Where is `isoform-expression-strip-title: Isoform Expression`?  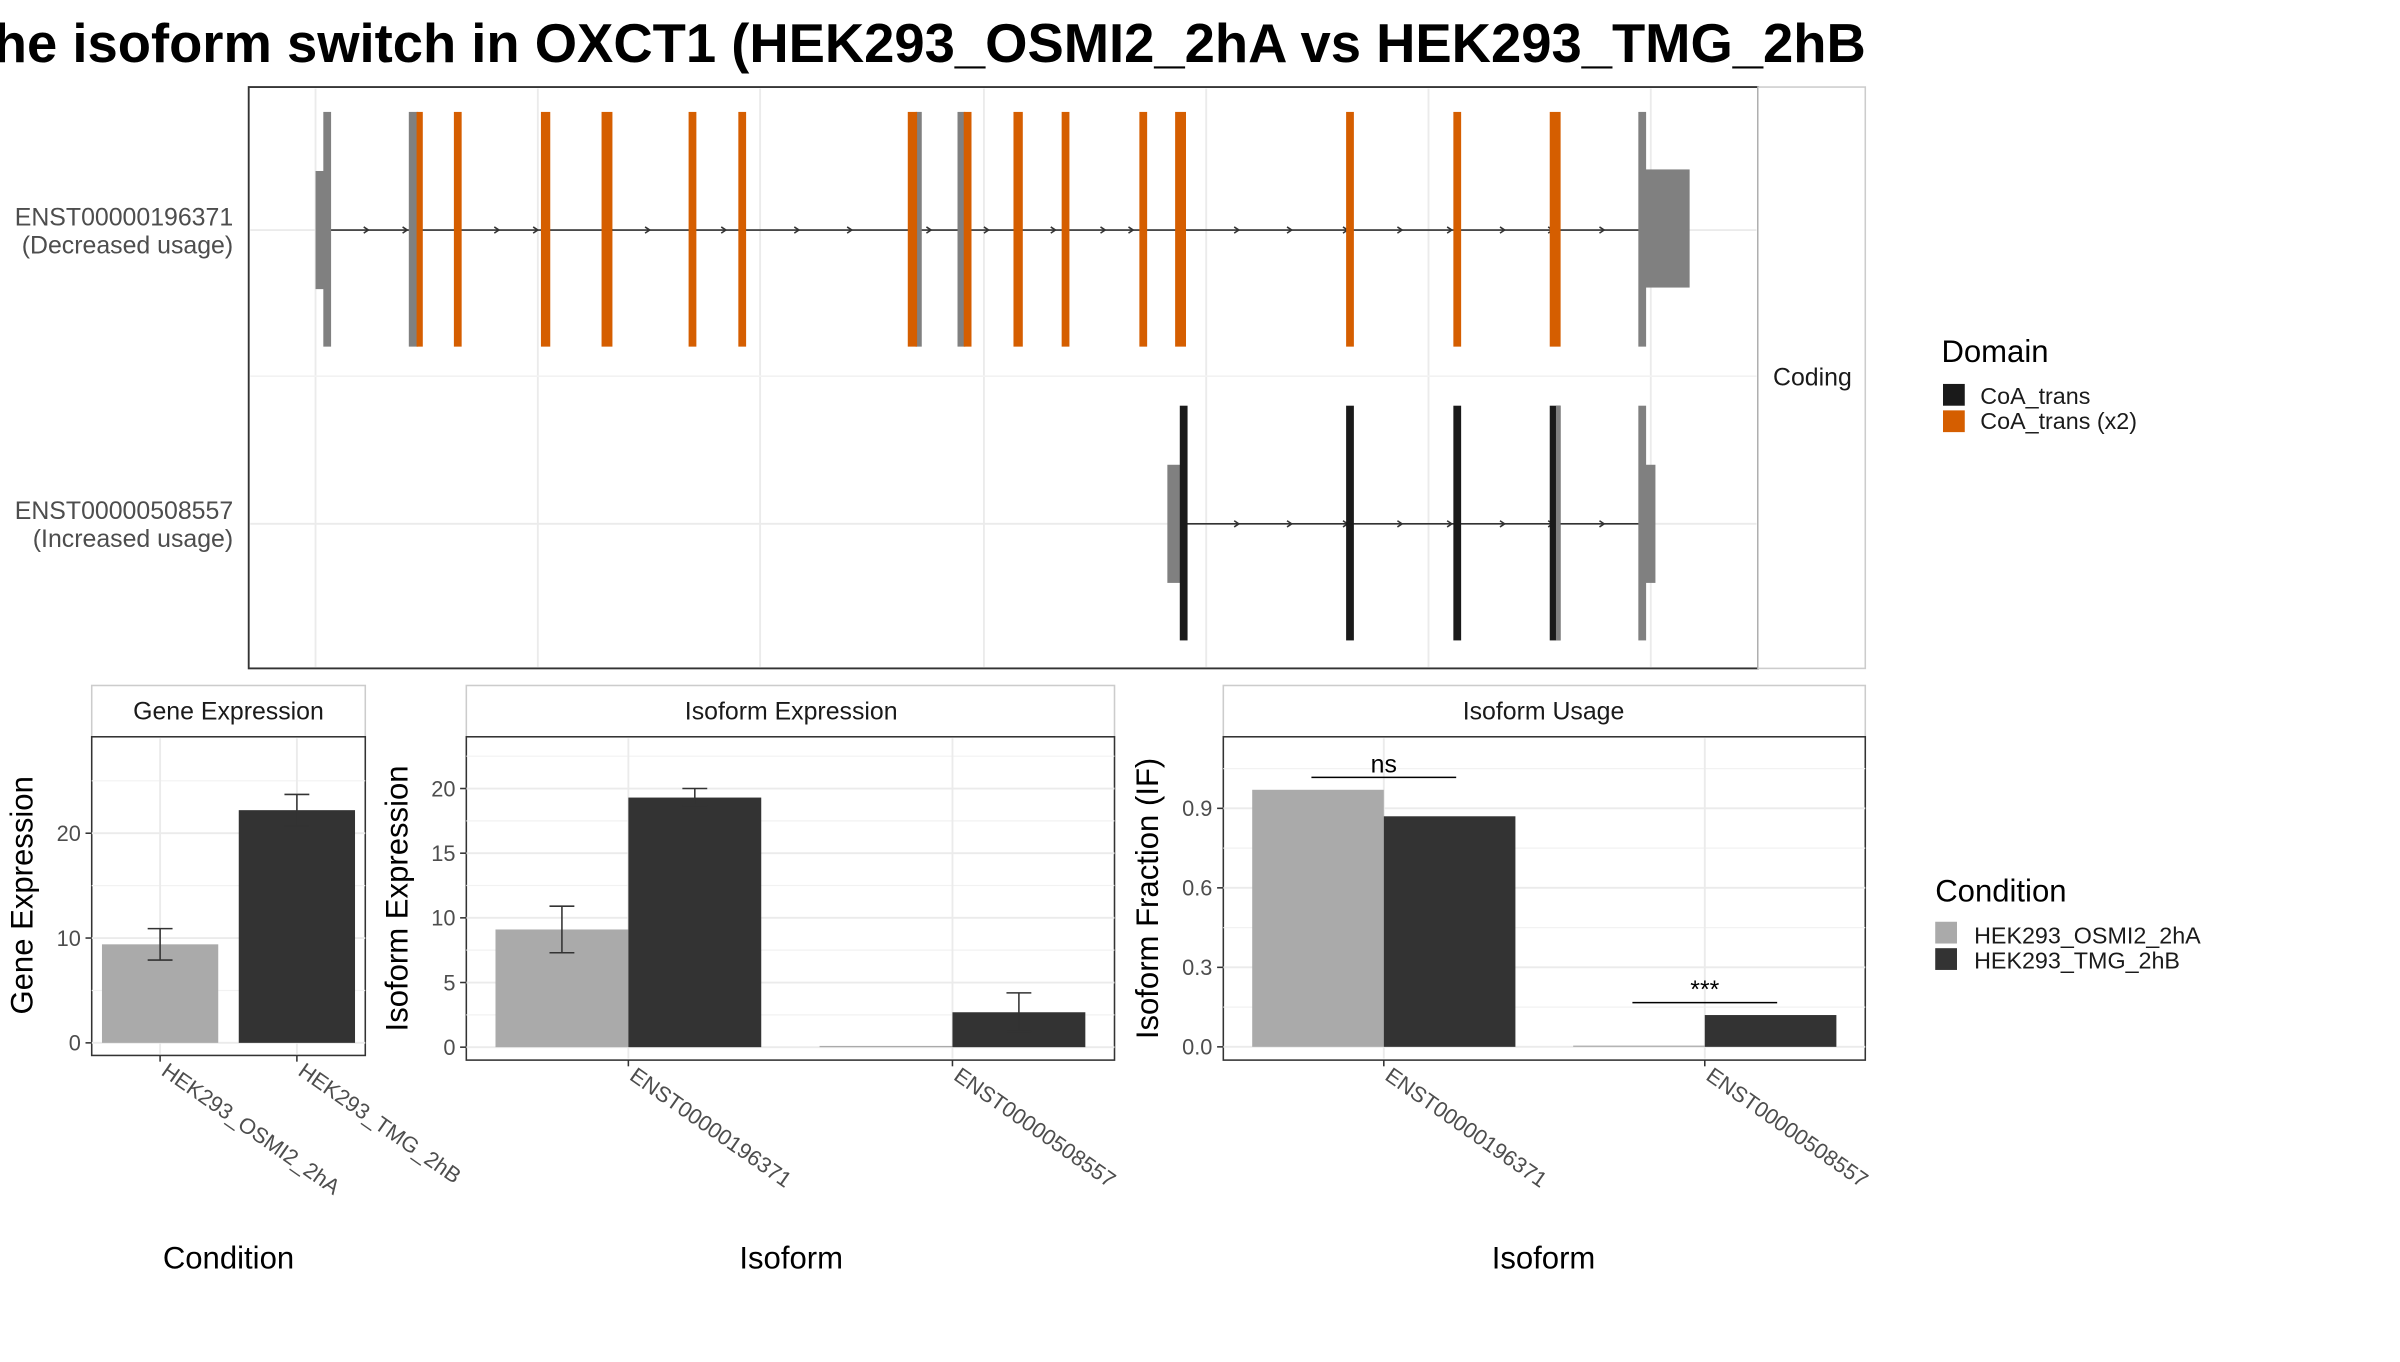 isoform-expression-strip-title: Isoform Expression is located at coordinates (791, 712).